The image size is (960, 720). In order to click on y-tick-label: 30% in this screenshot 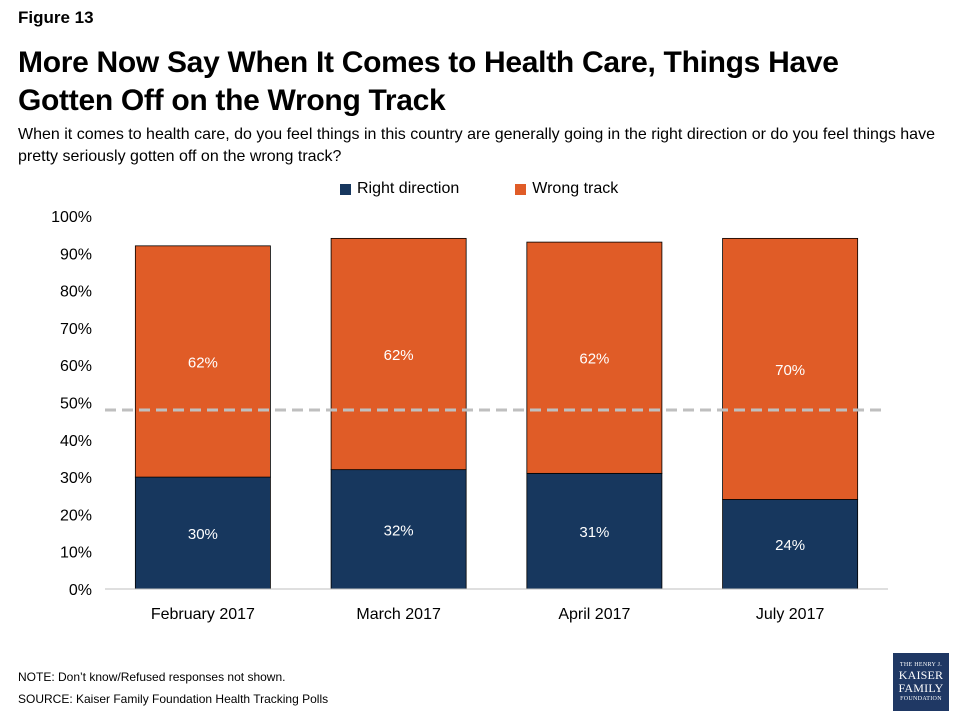, I will do `click(76, 478)`.